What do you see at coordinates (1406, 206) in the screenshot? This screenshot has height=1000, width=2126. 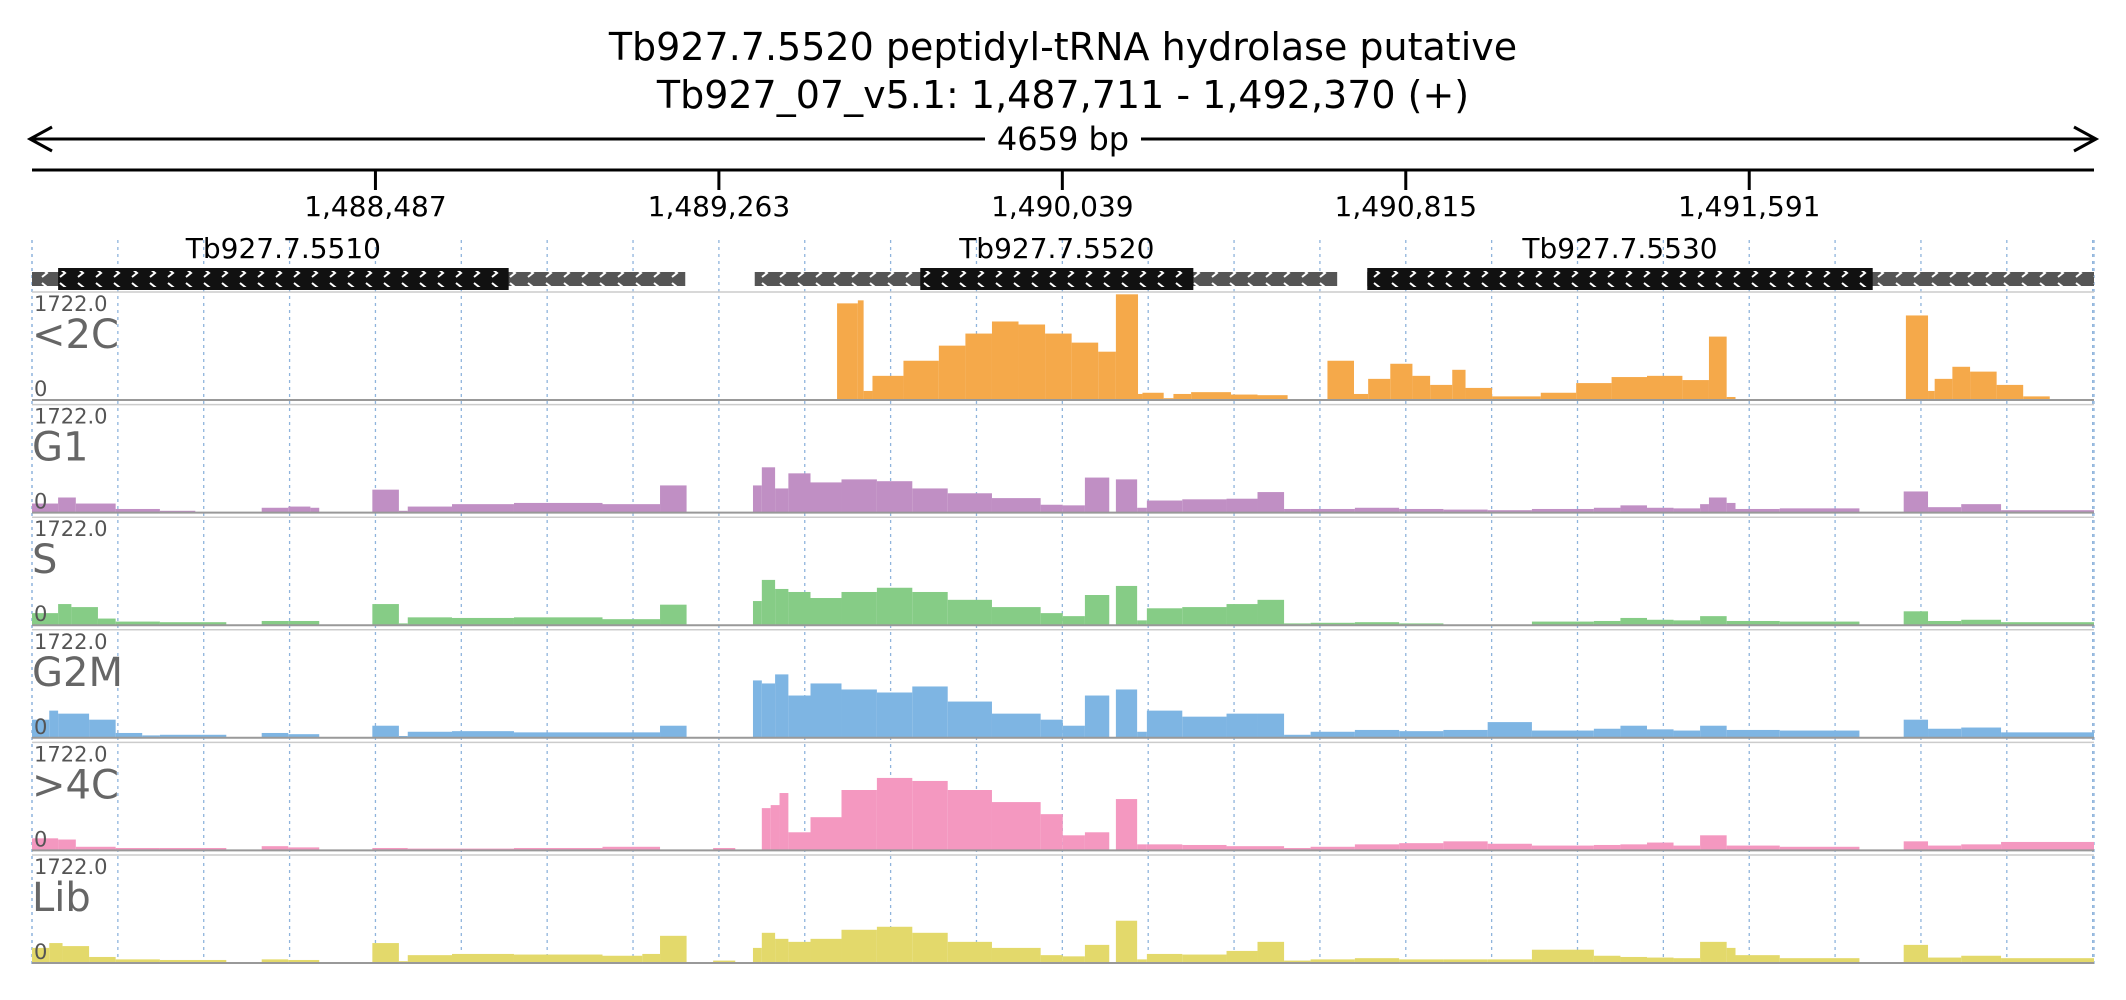 I see `x-tick-label: 1,490,815` at bounding box center [1406, 206].